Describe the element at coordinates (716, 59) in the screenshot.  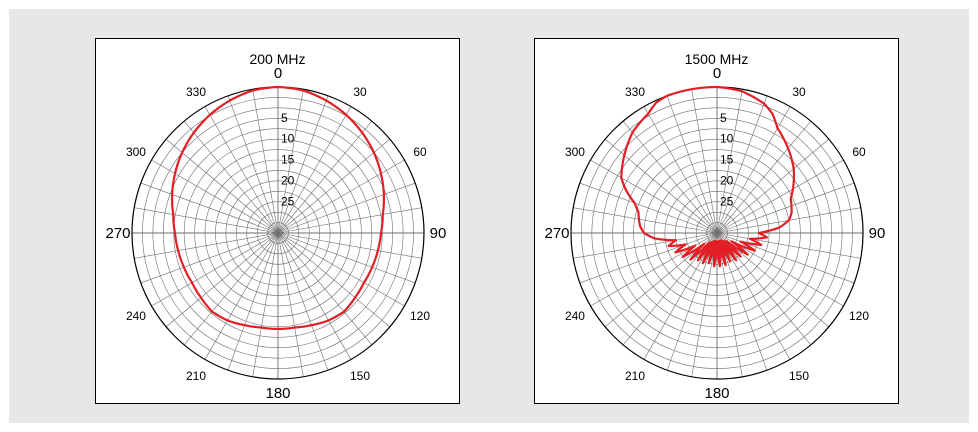
I see `chart-title: 1500 MHz` at that location.